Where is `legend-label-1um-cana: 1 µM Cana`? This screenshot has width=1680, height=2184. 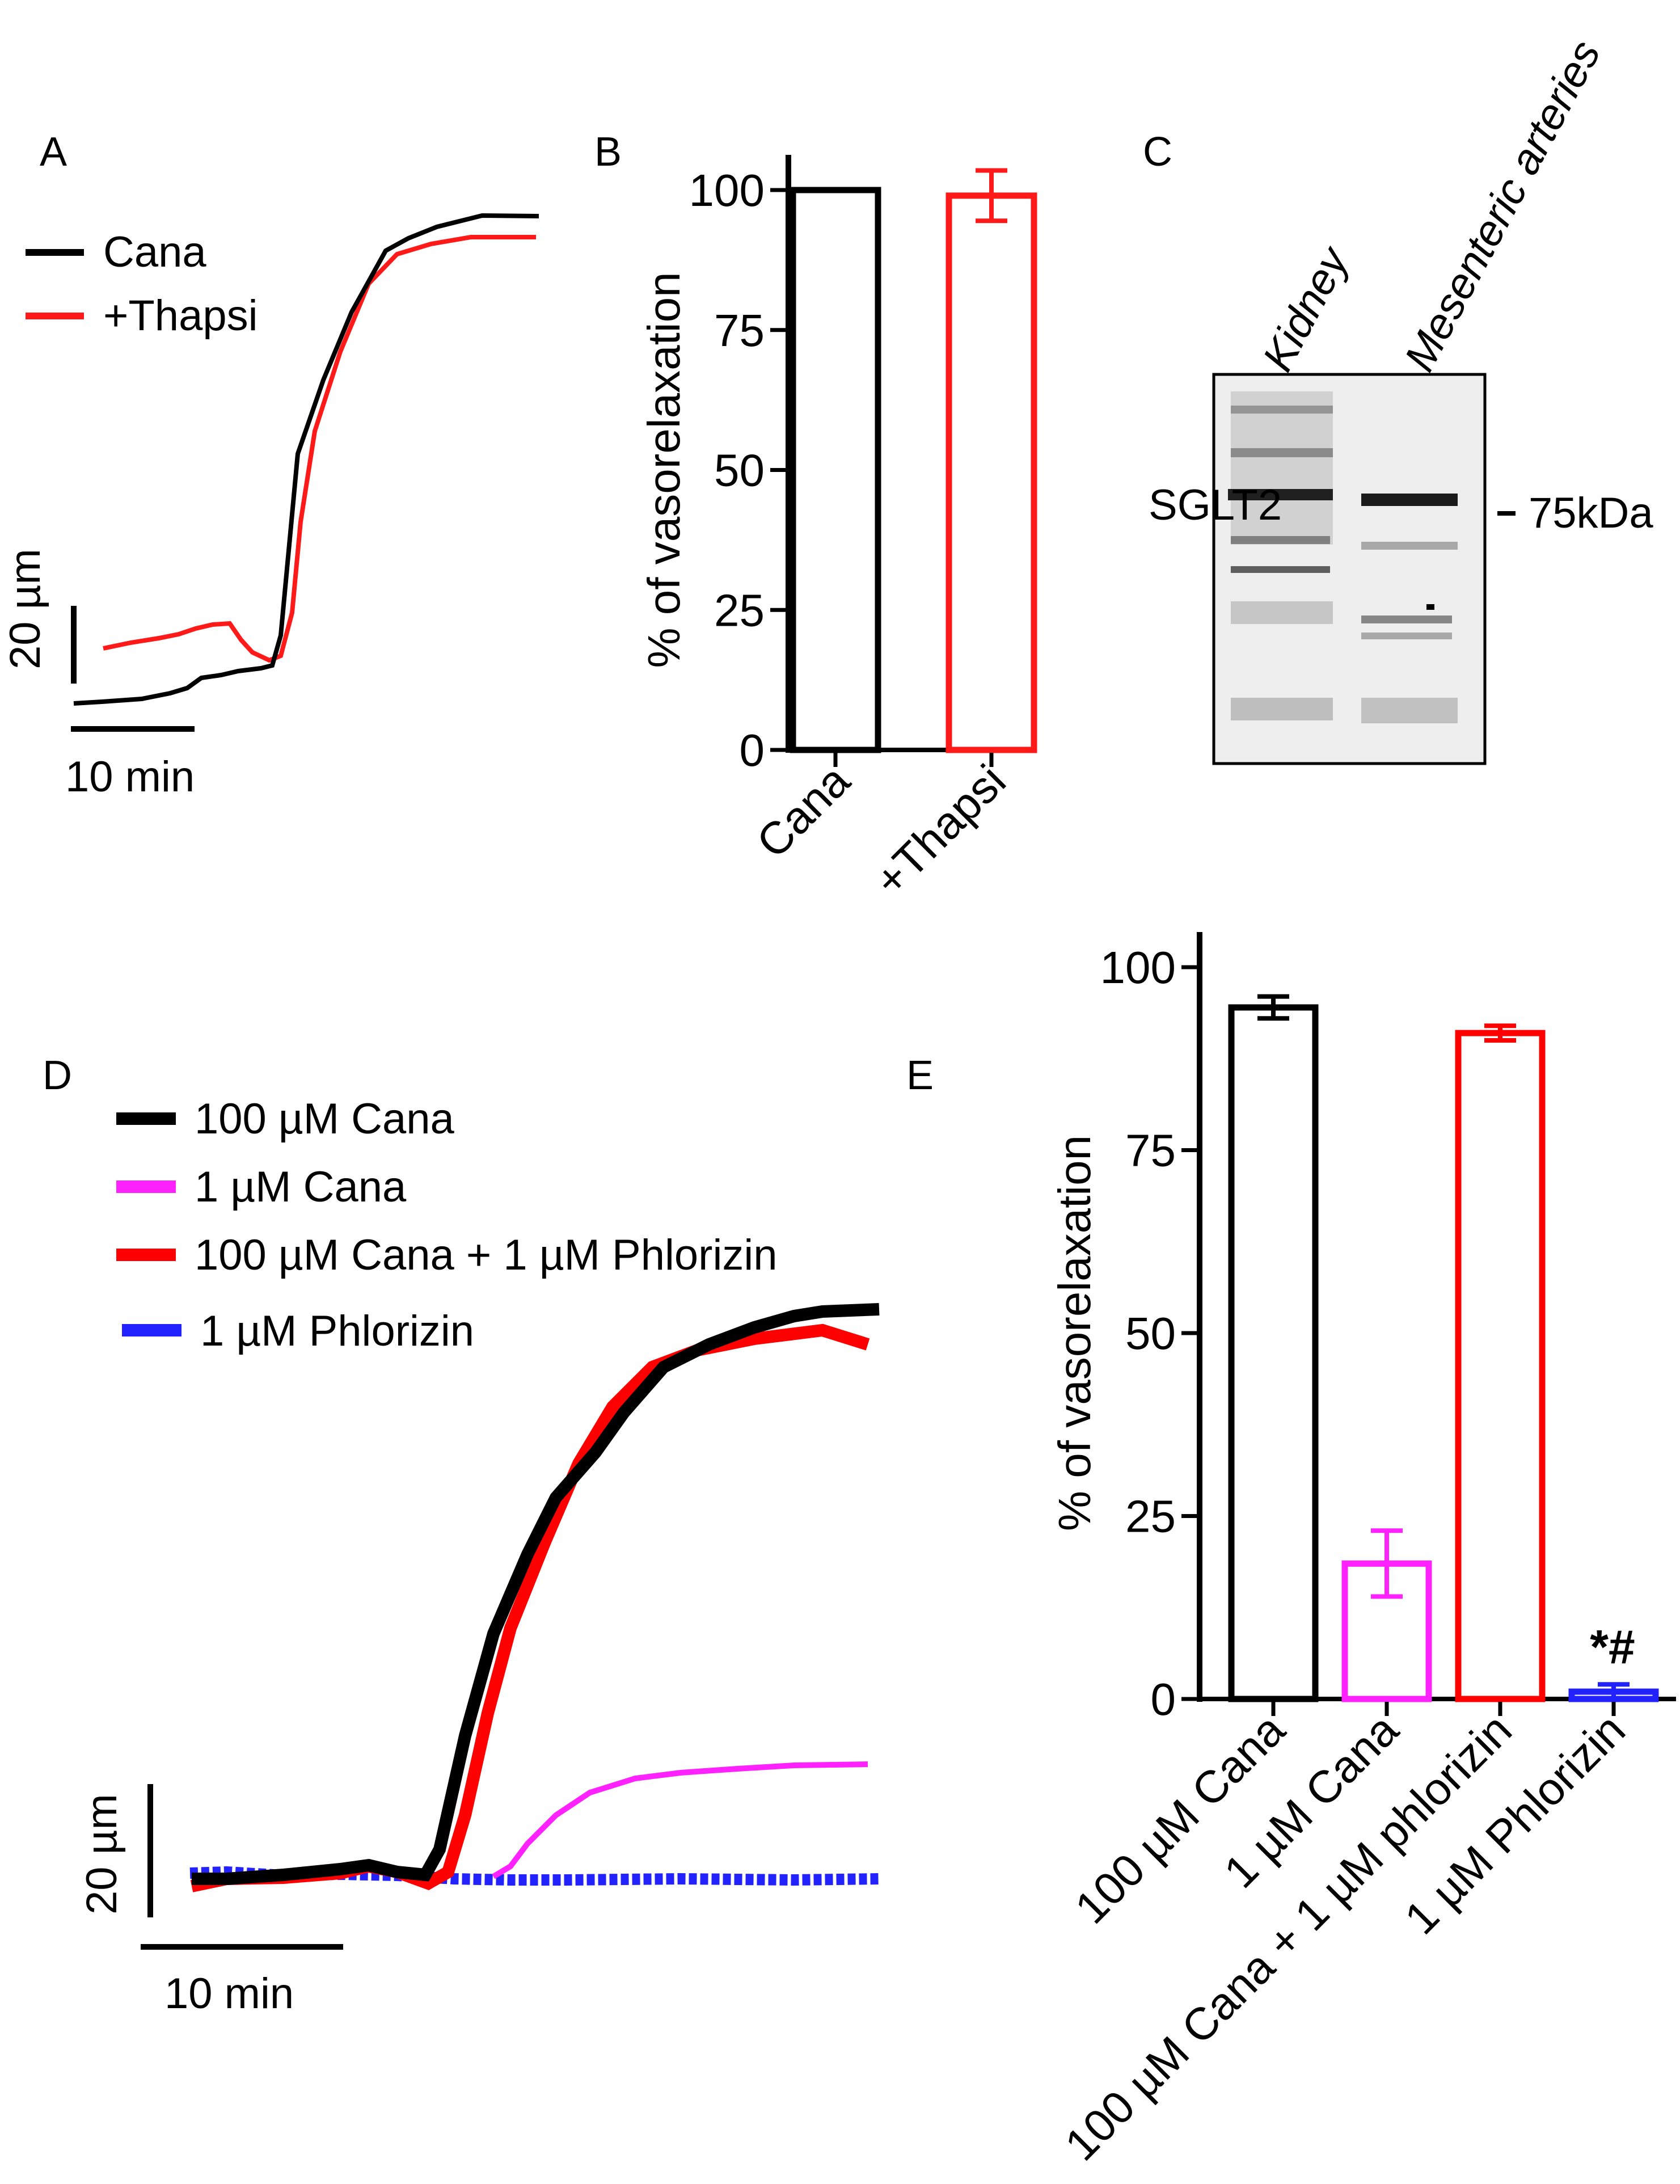
legend-label-1um-cana: 1 µM Cana is located at coordinates (301, 1187).